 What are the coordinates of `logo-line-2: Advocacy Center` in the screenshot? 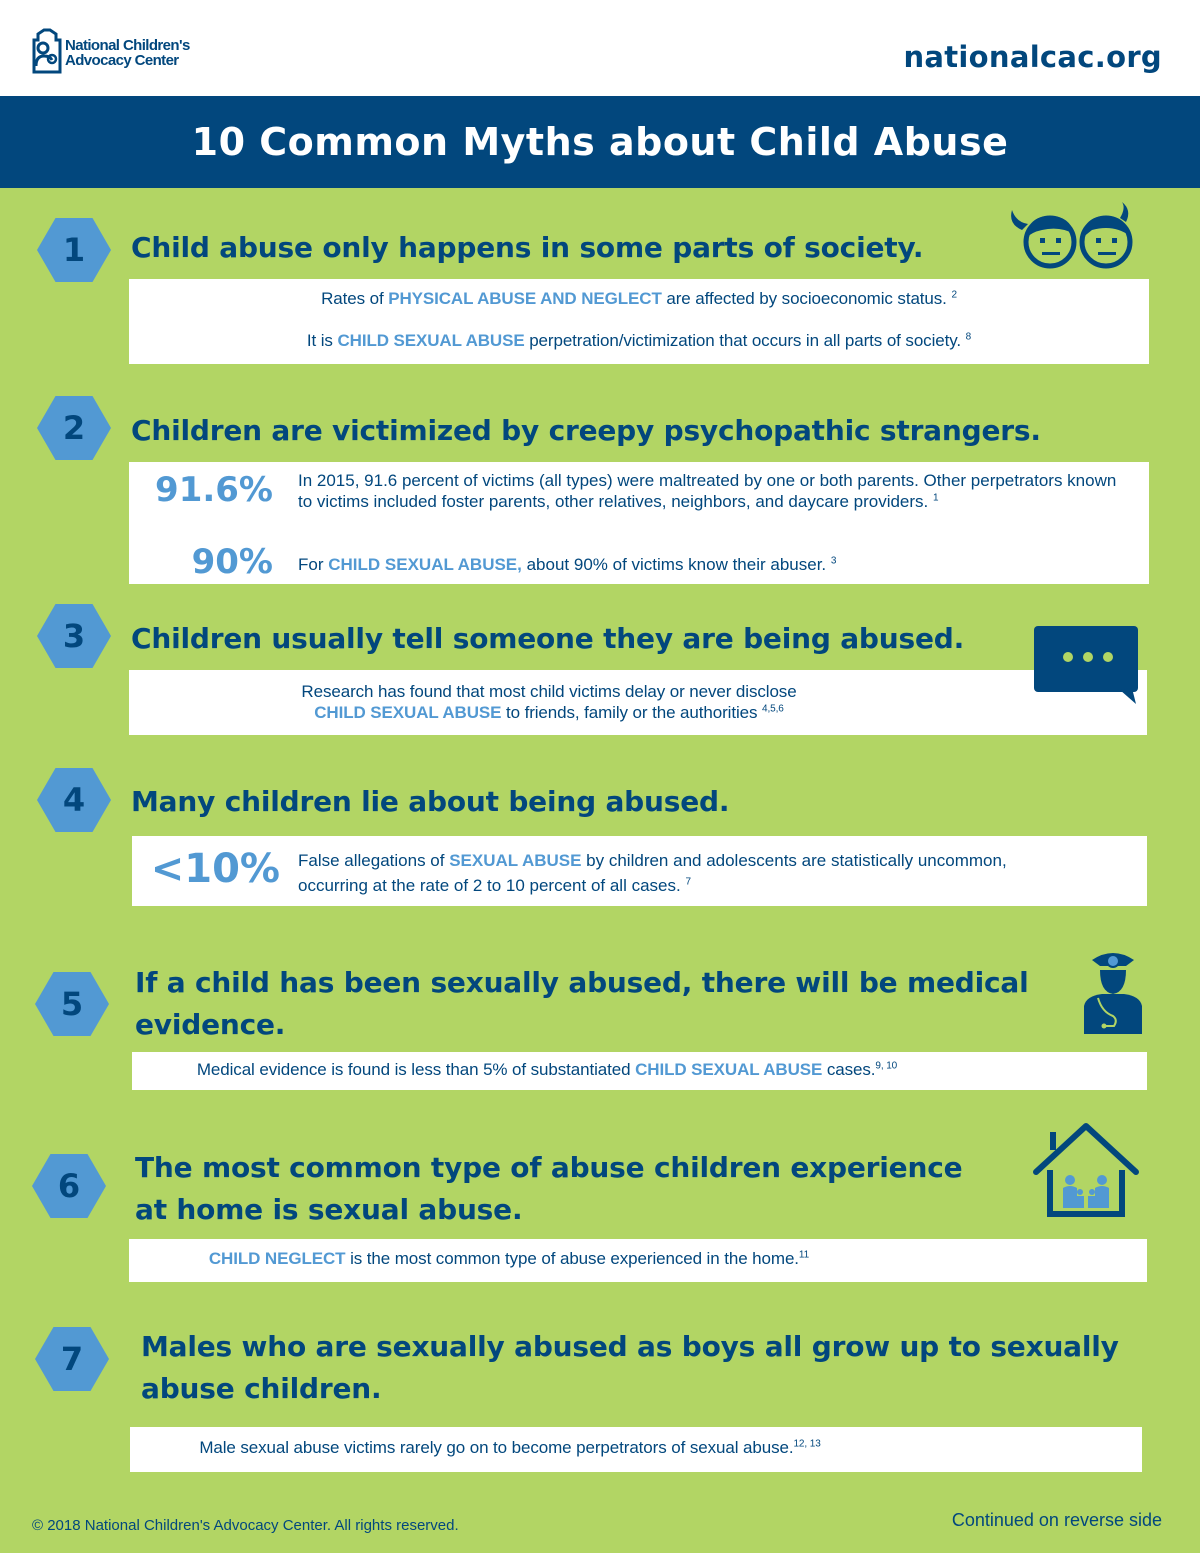 It's located at (122, 60).